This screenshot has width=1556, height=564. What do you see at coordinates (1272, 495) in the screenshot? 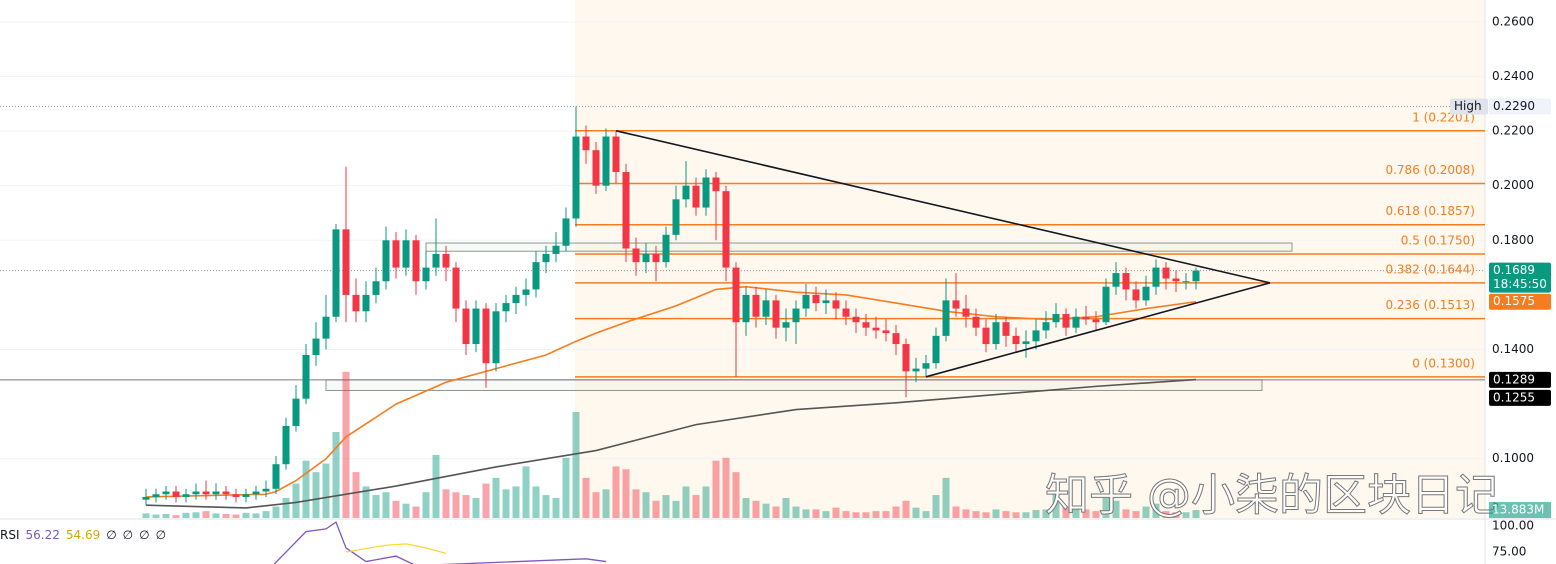
I see `watermark: 知乎 @小柒的区块日记` at bounding box center [1272, 495].